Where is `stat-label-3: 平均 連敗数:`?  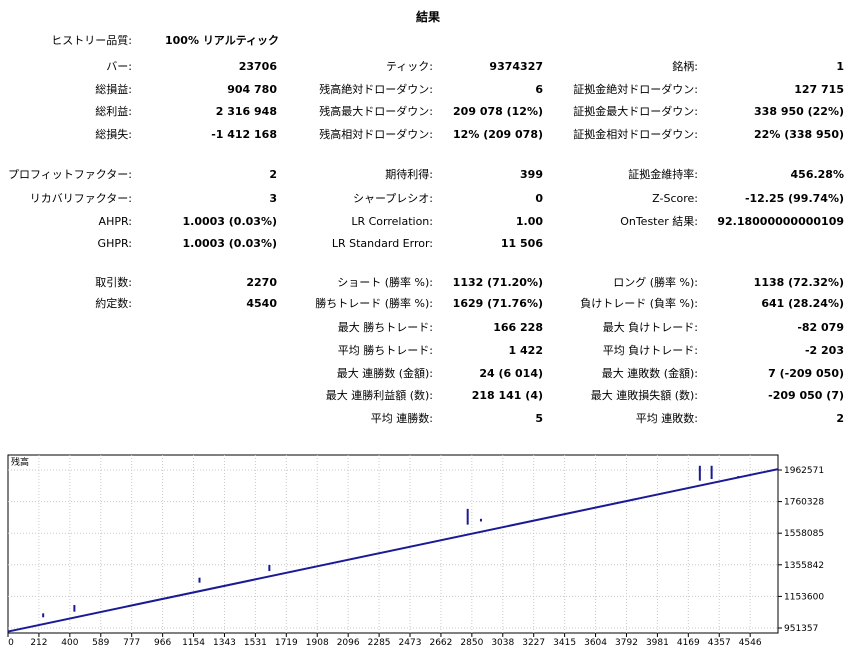
stat-label-3: 平均 連敗数: is located at coordinates (666, 418).